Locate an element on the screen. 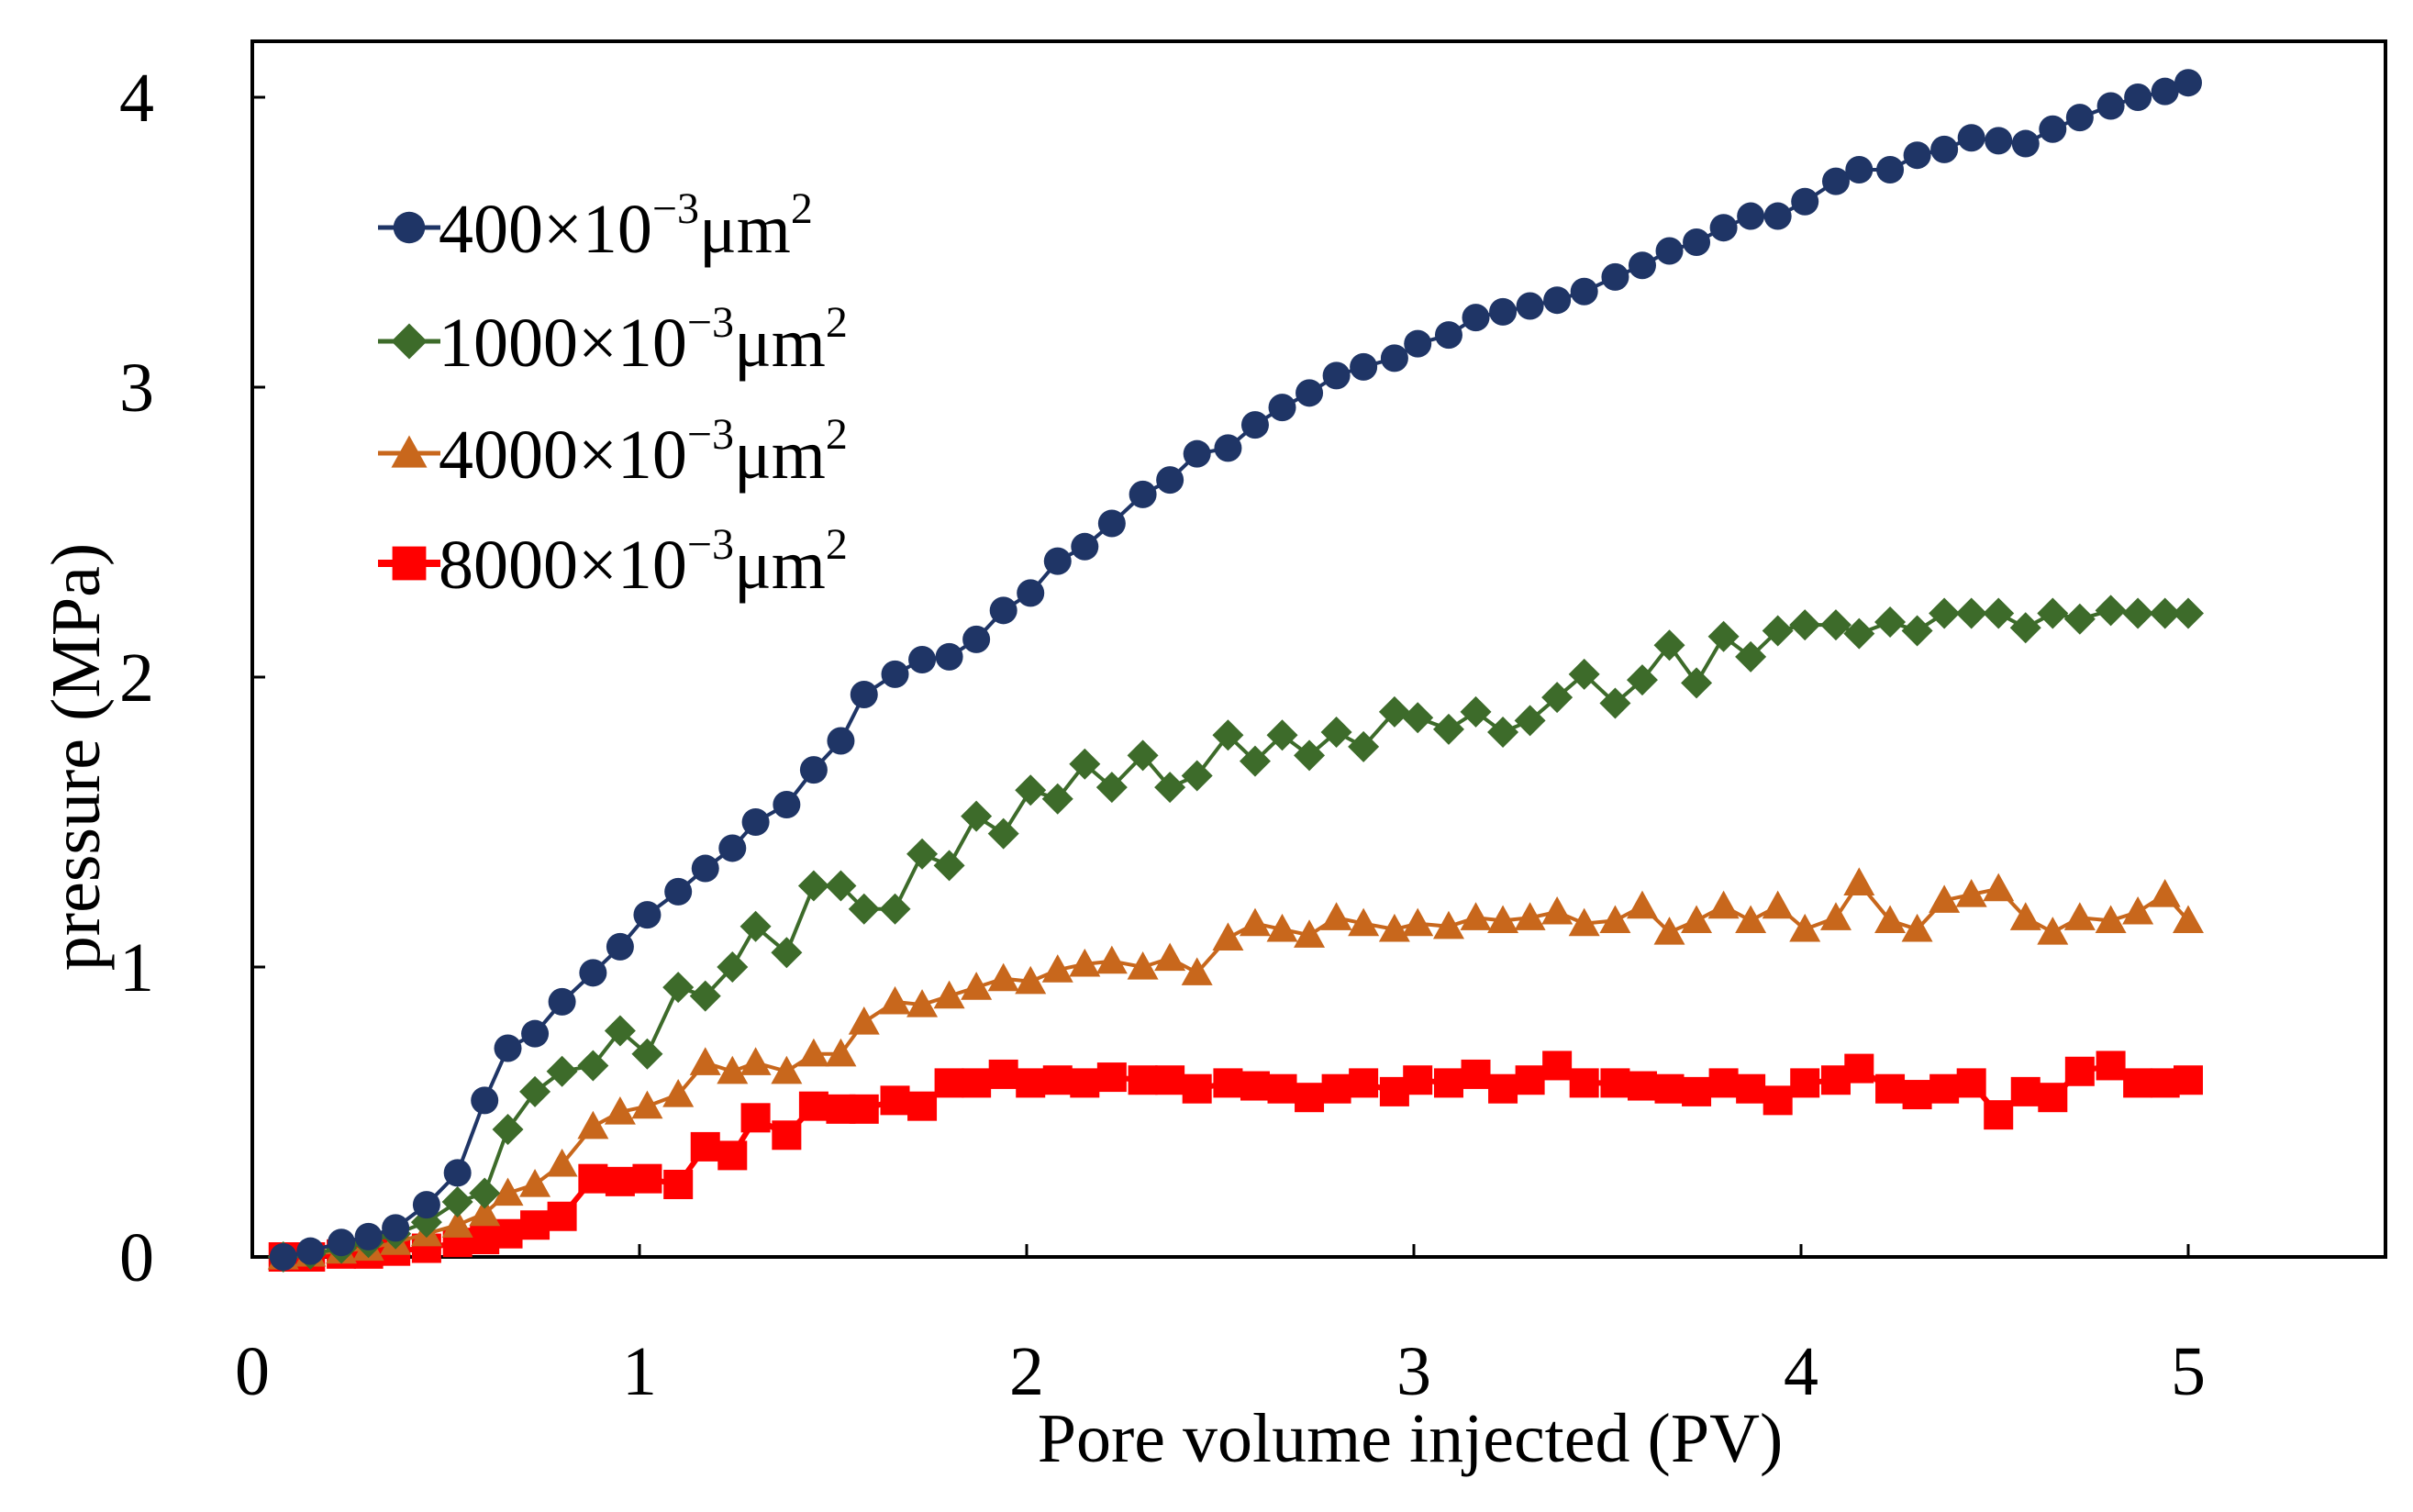 This screenshot has width=2413, height=1512. legend-label-part: 10 is located at coordinates (617, 230).